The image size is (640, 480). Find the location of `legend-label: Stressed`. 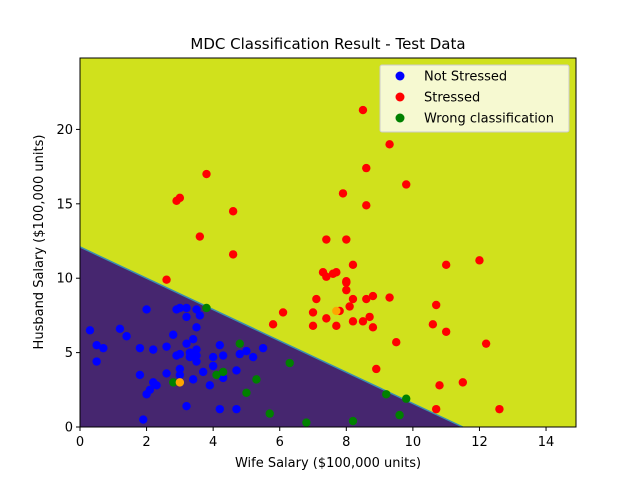

legend-label: Stressed is located at coordinates (452, 98).